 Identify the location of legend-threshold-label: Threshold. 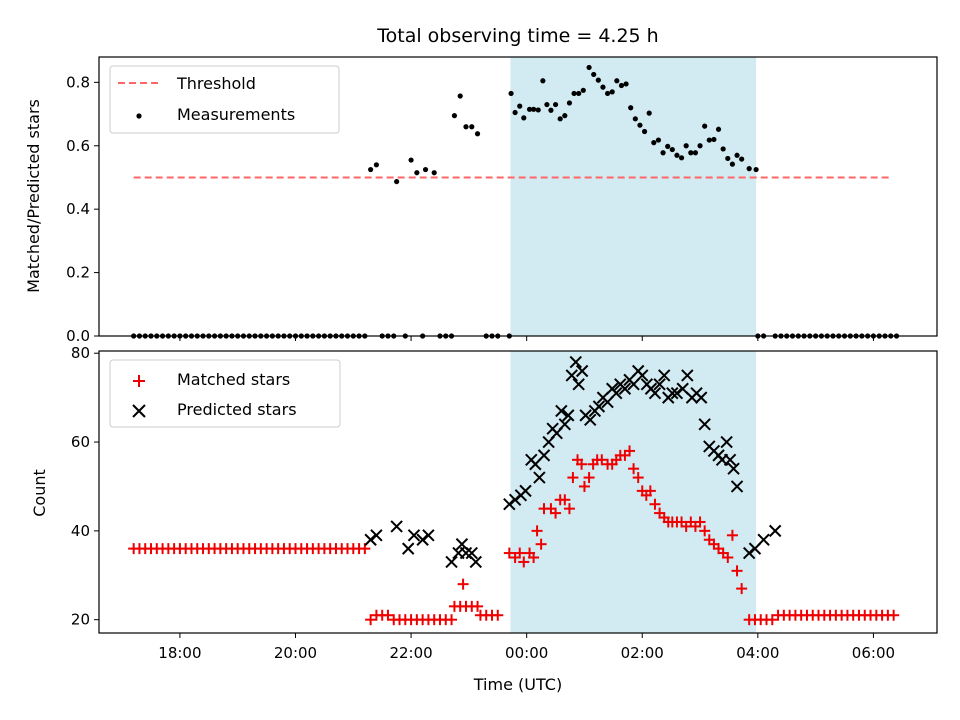
(216, 83).